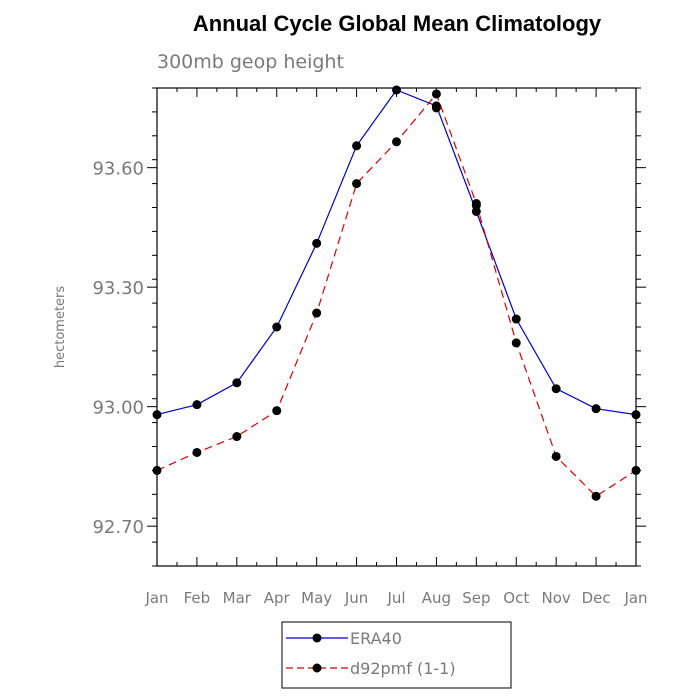 Image resolution: width=700 pixels, height=700 pixels. Describe the element at coordinates (436, 598) in the screenshot. I see `x-tick-label: Aug` at that location.